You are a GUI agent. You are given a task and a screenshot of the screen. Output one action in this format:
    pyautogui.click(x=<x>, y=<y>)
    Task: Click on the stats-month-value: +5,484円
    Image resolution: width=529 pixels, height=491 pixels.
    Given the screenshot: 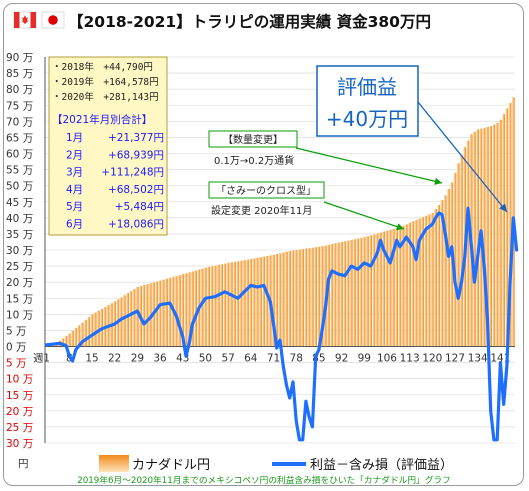 What is the action you would take?
    pyautogui.click(x=139, y=207)
    